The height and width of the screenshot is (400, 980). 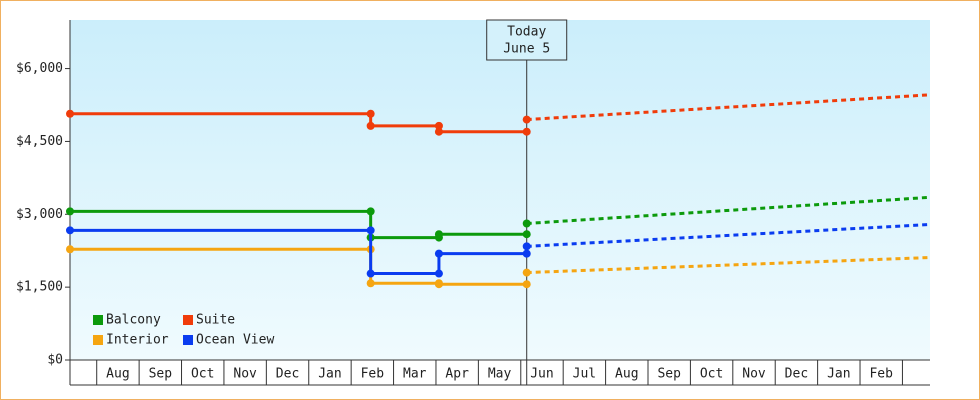 I want to click on legend-label: Balcony, so click(x=133, y=320).